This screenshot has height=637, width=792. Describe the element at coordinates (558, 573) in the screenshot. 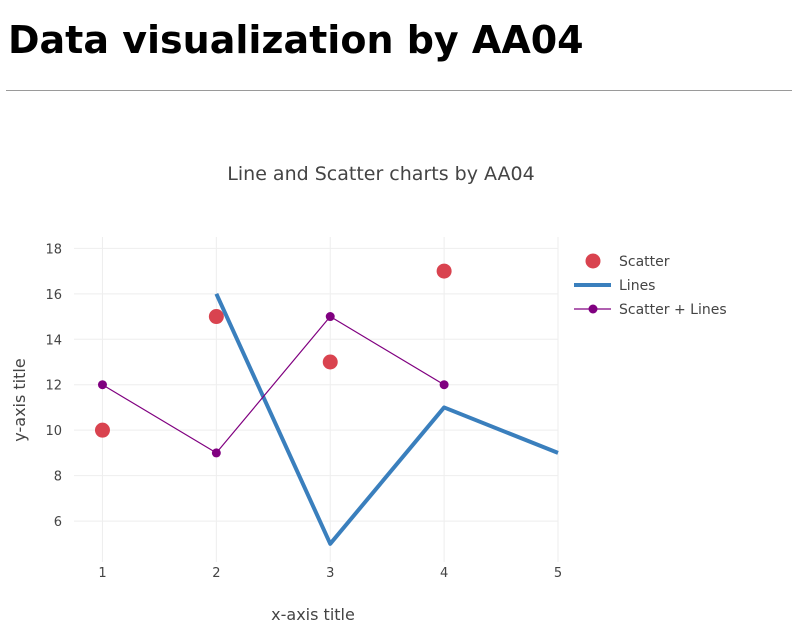

I see `x-tick-label: 5` at that location.